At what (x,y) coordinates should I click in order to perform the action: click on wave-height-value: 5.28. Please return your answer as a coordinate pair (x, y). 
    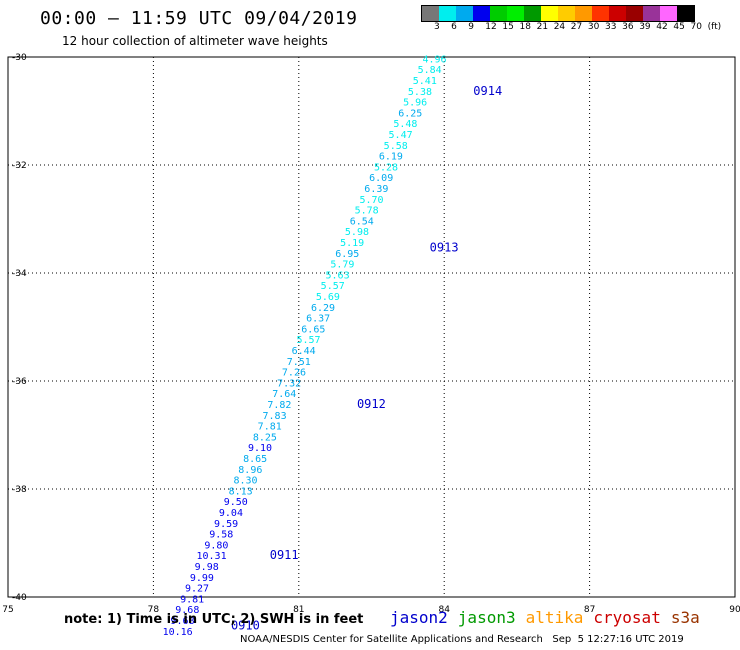
    Looking at the image, I should click on (386, 167).